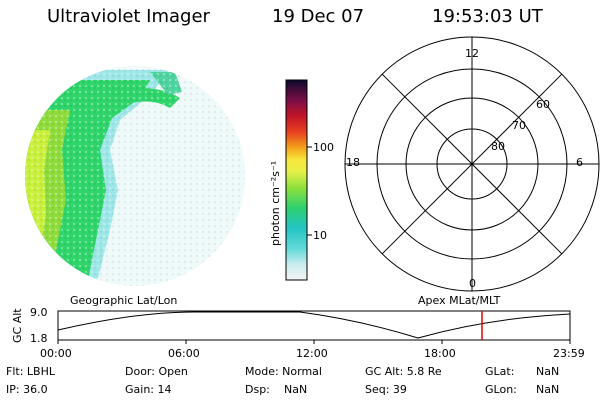  I want to click on orbit-altitude-curve, so click(314, 325).